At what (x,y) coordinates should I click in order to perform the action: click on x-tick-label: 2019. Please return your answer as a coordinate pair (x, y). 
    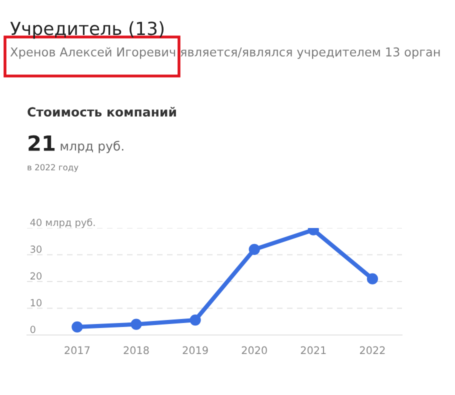
    Looking at the image, I should click on (195, 350).